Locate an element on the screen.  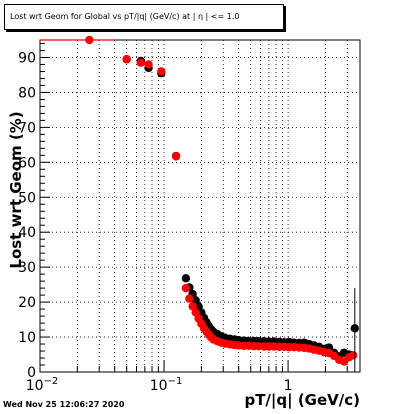
x-tick-label: 1 is located at coordinates (288, 386).